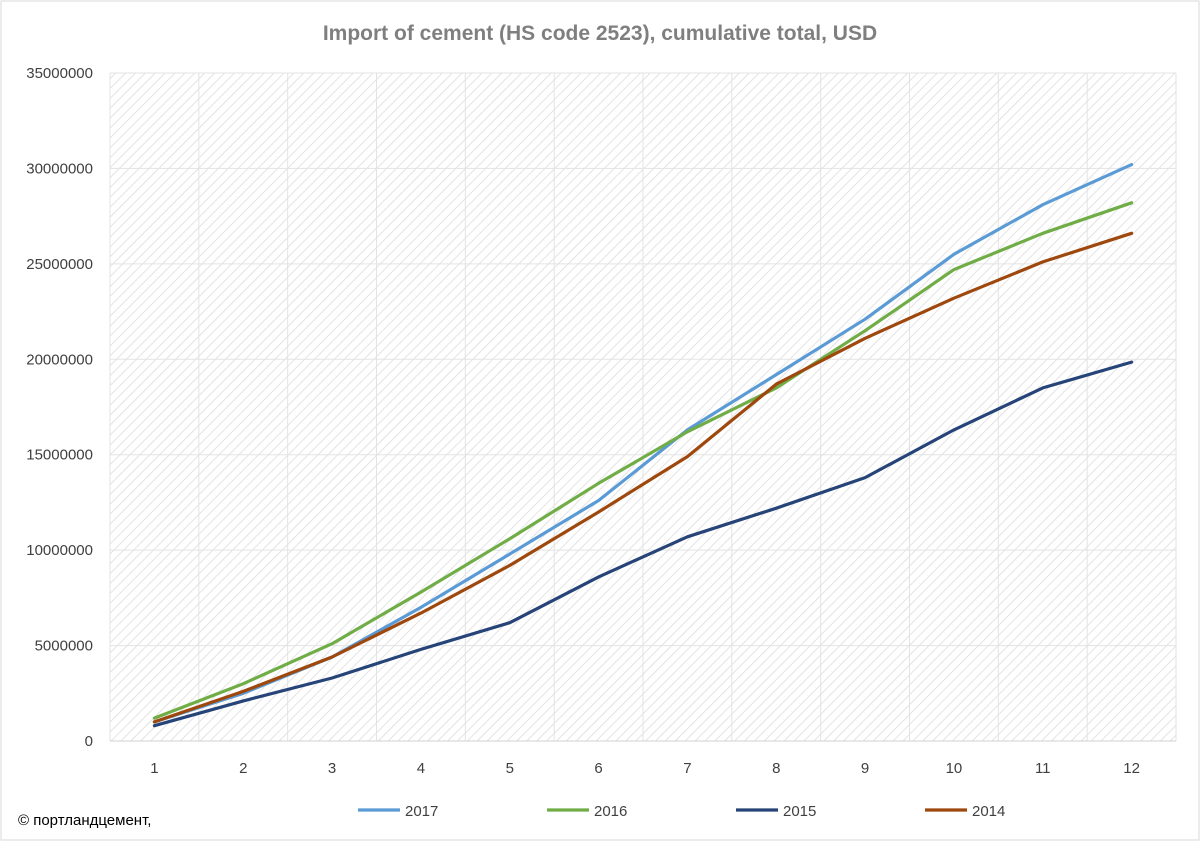 Image resolution: width=1200 pixels, height=846 pixels. What do you see at coordinates (510, 768) in the screenshot?
I see `x-tick-label: 5` at bounding box center [510, 768].